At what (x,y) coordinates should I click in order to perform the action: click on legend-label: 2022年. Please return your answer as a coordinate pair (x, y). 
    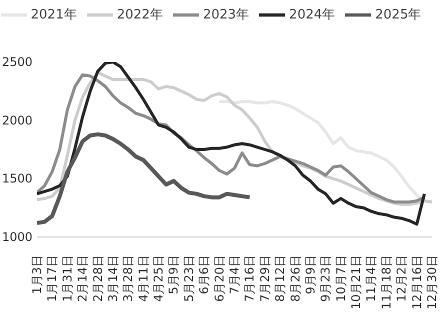
    Looking at the image, I should click on (139, 15).